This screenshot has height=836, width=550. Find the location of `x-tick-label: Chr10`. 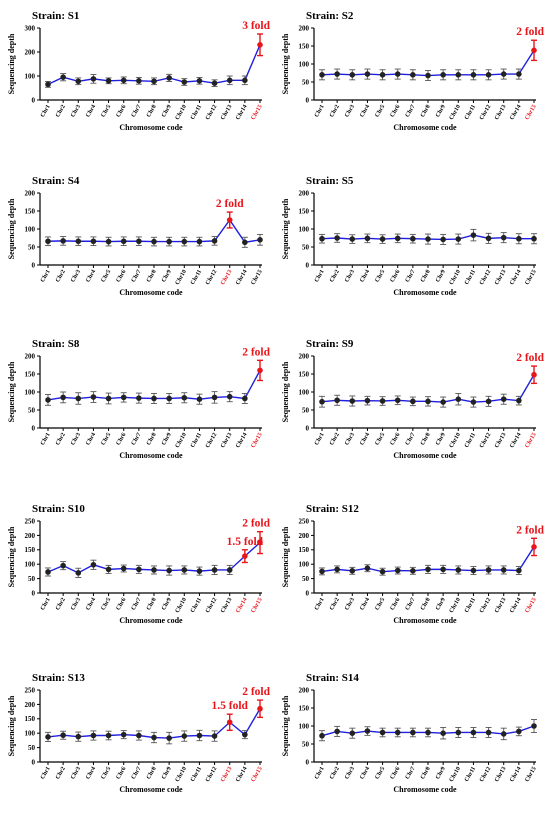

x-tick-label: Chr10 is located at coordinates (181, 112).